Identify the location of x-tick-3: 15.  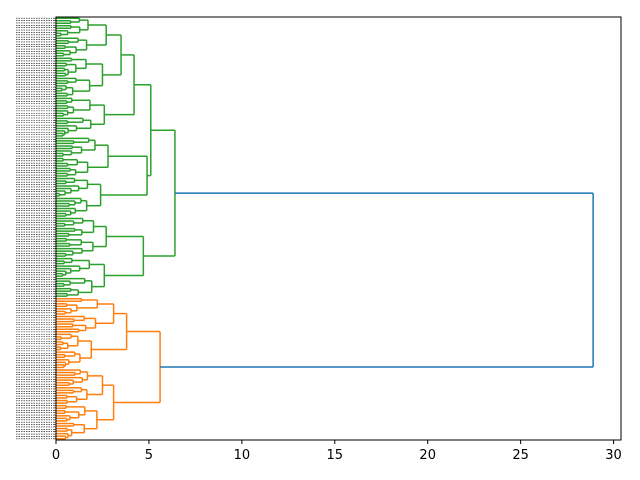
(335, 451).